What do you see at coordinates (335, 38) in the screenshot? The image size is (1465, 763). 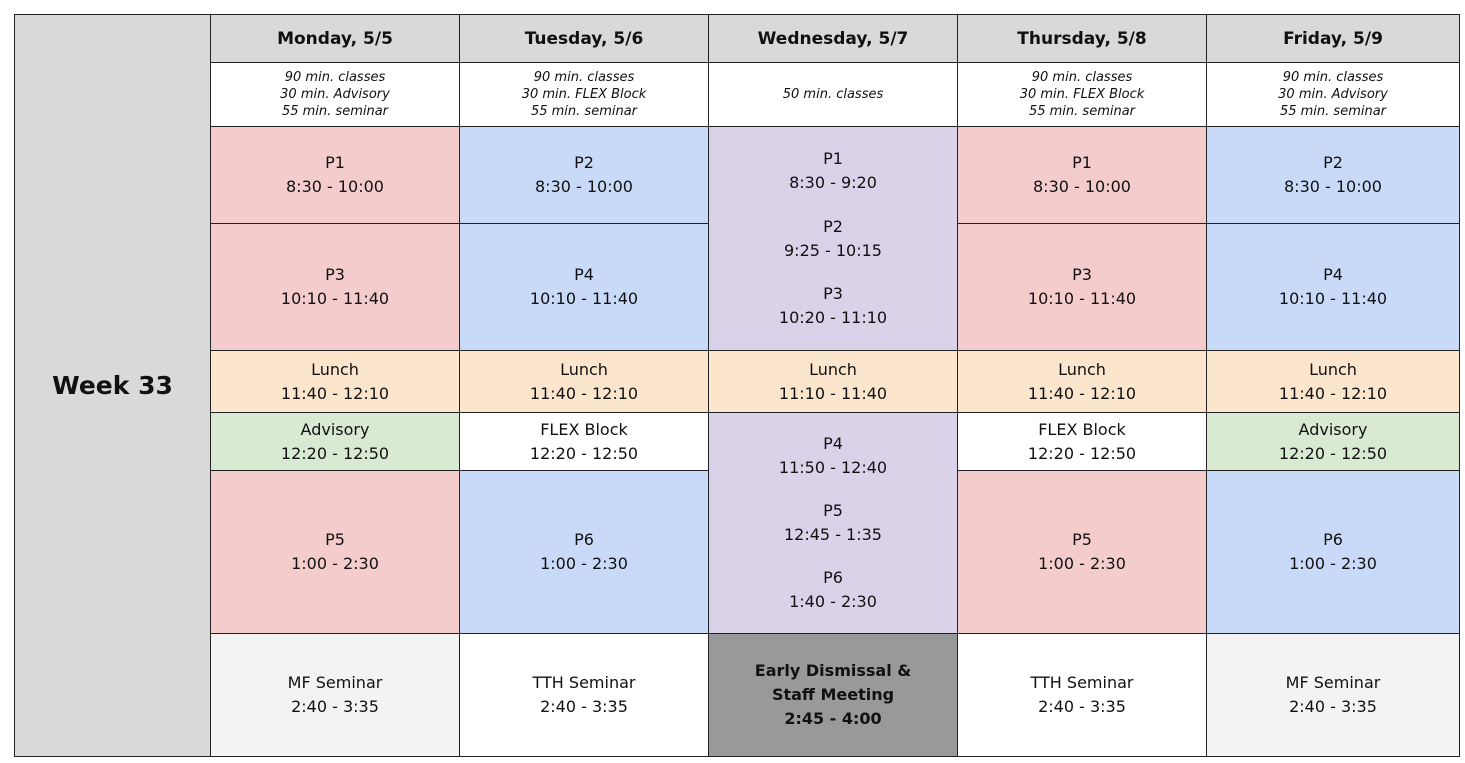 I see `day-title: Monday, 5/5` at bounding box center [335, 38].